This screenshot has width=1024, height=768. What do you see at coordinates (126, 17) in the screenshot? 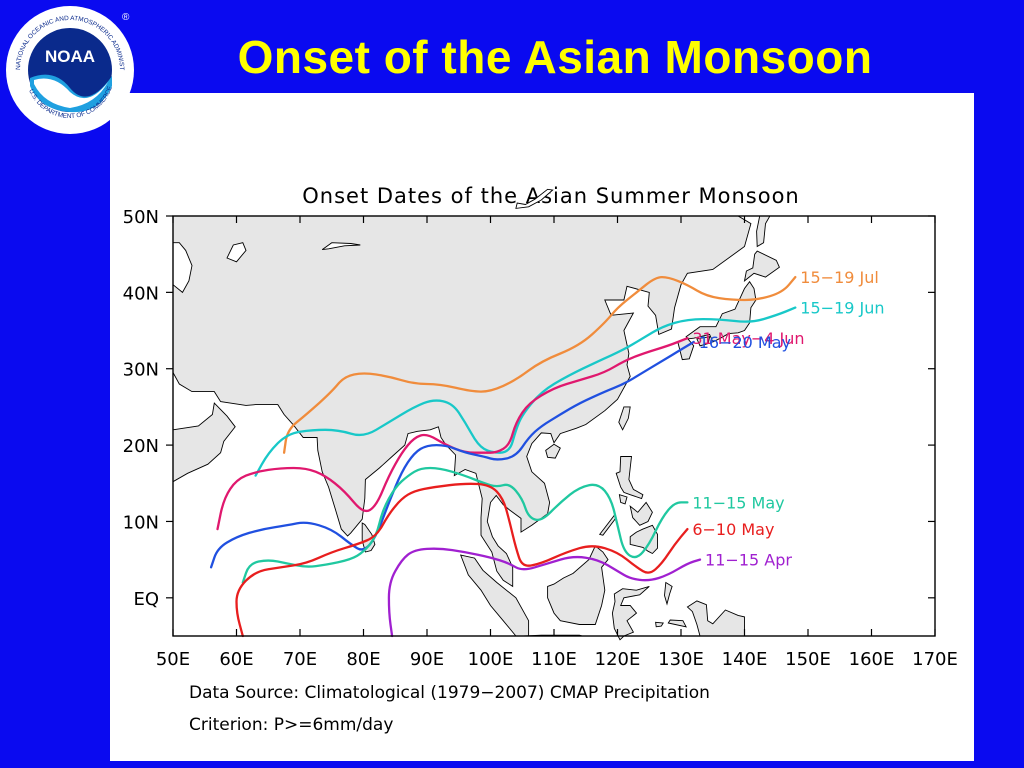
I see `registered-mark: ®` at bounding box center [126, 17].